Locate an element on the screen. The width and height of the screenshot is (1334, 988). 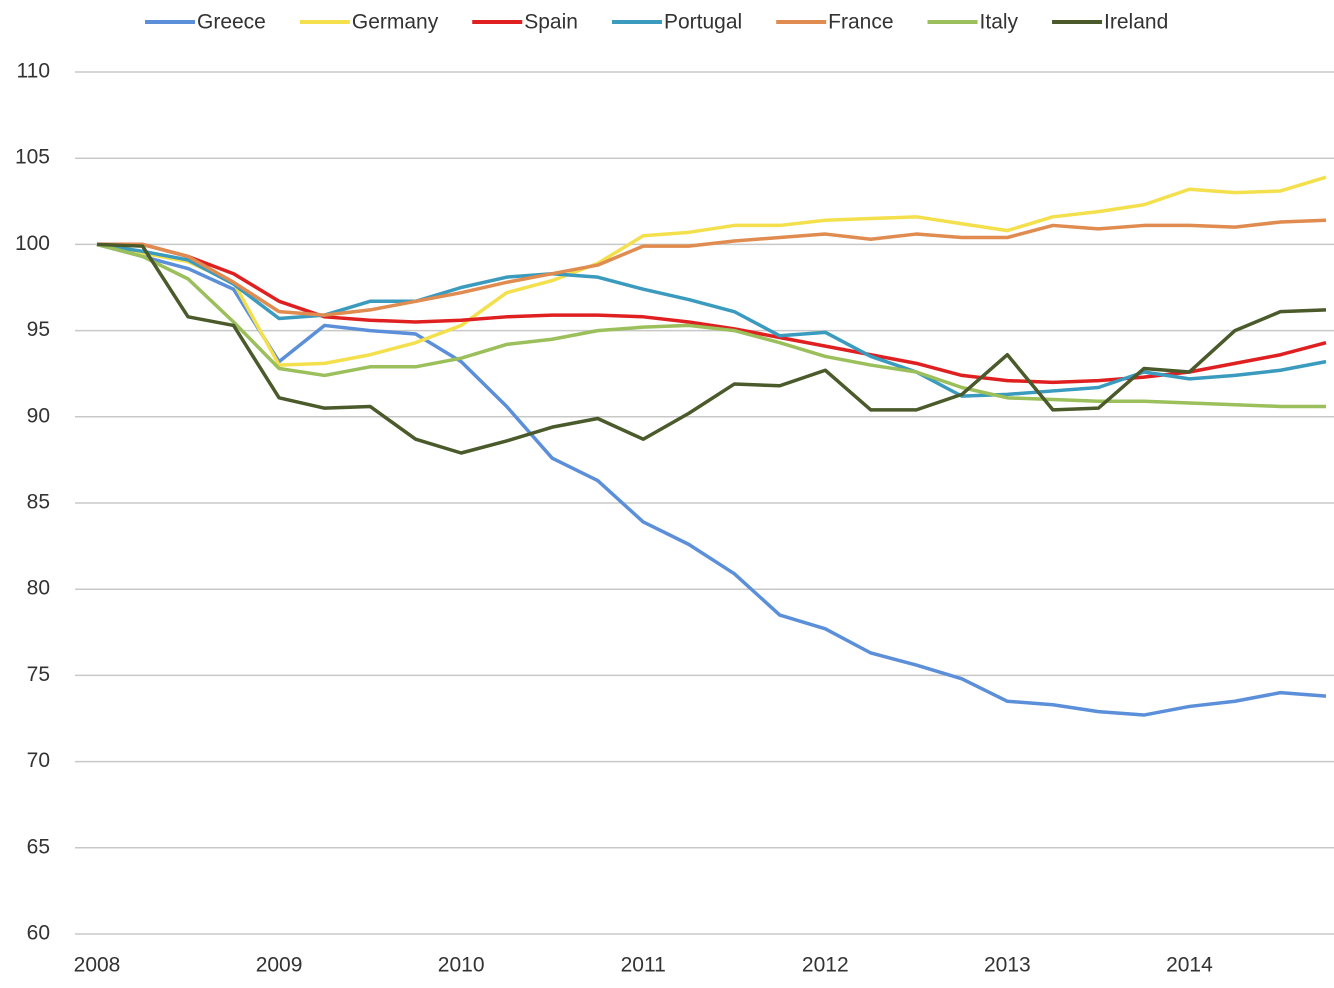
y-tick-label: 95 is located at coordinates (38, 329).